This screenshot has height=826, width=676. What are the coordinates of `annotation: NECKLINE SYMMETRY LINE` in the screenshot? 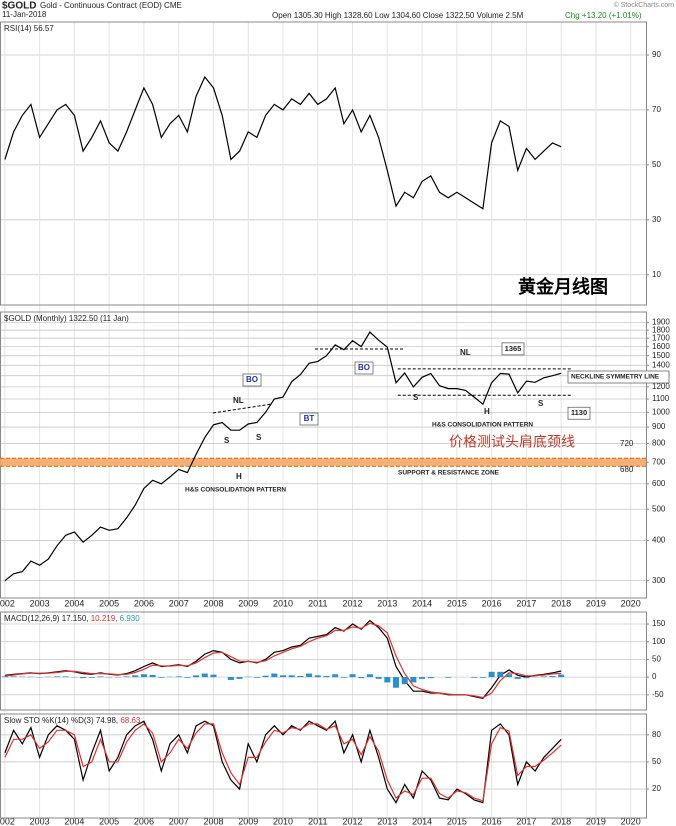 It's located at (615, 377).